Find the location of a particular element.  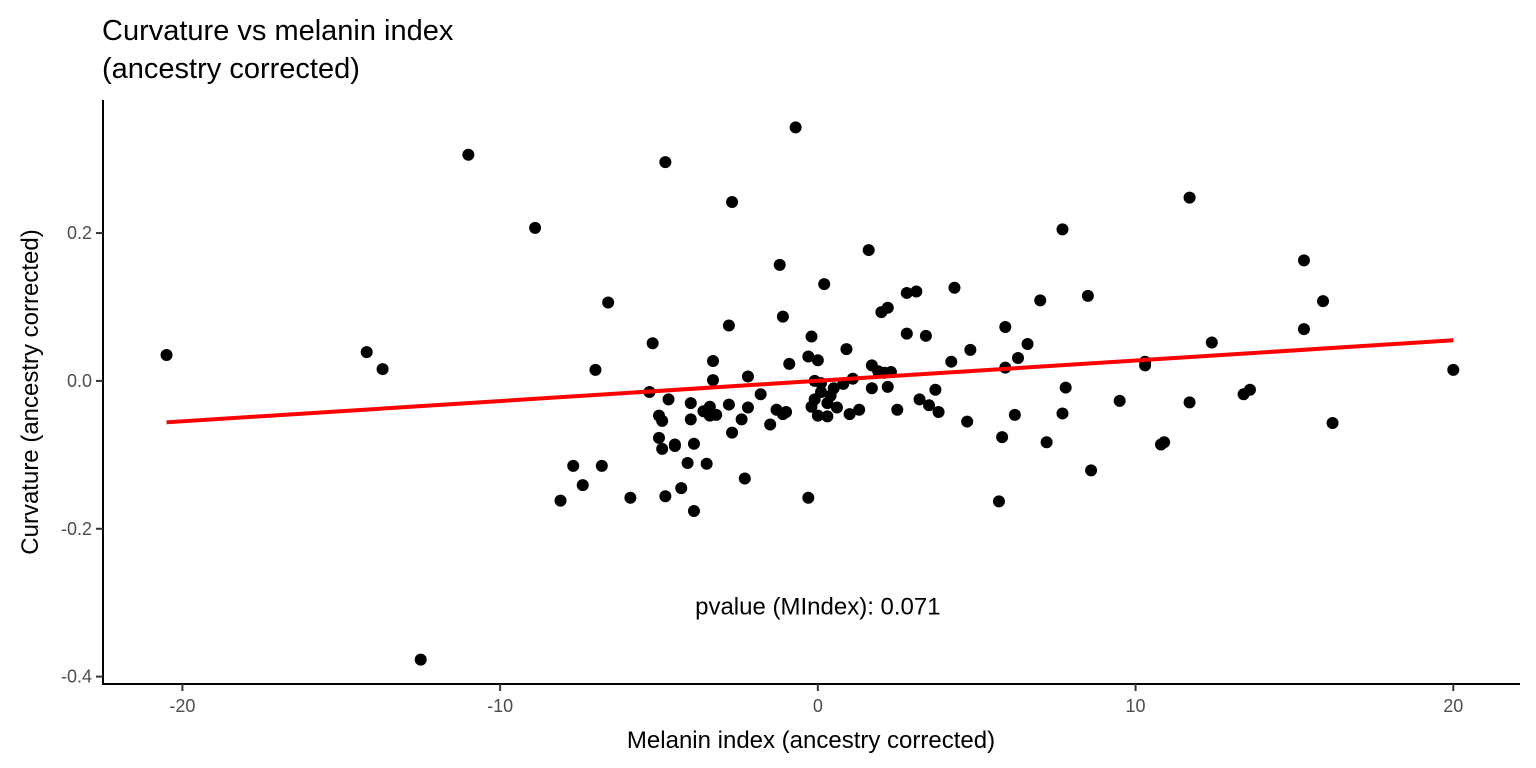

pvalue-annotation: pvalue (MIndex): 0.071 is located at coordinates (817, 606).